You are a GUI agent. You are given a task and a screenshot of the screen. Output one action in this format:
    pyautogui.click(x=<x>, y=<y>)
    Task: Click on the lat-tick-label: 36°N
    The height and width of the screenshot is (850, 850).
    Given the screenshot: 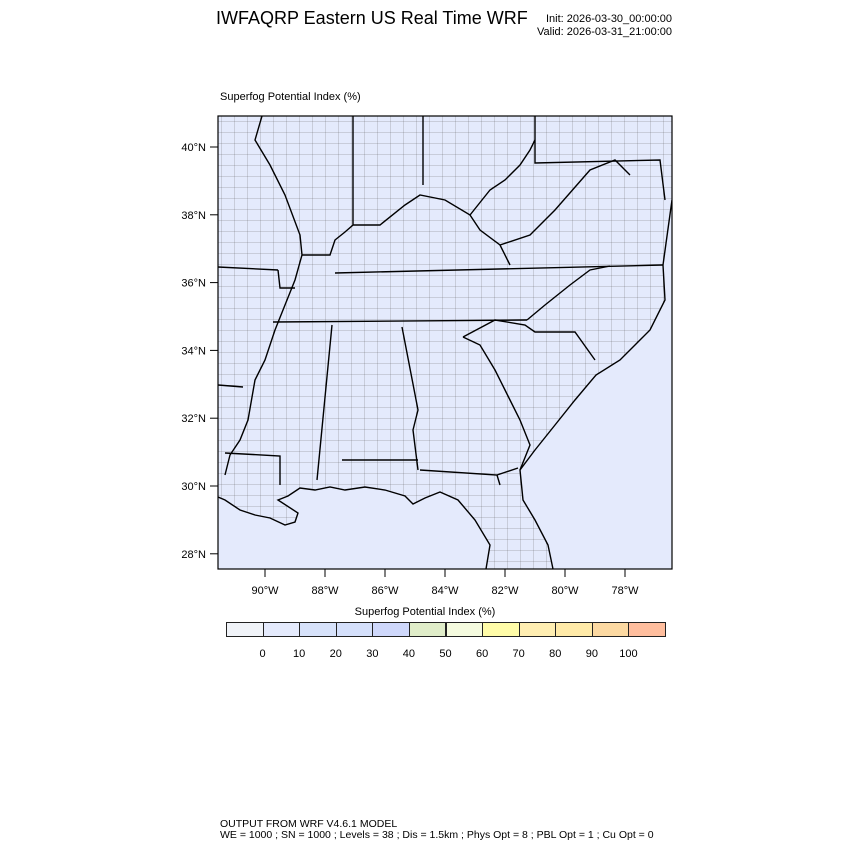 What is the action you would take?
    pyautogui.click(x=193, y=284)
    